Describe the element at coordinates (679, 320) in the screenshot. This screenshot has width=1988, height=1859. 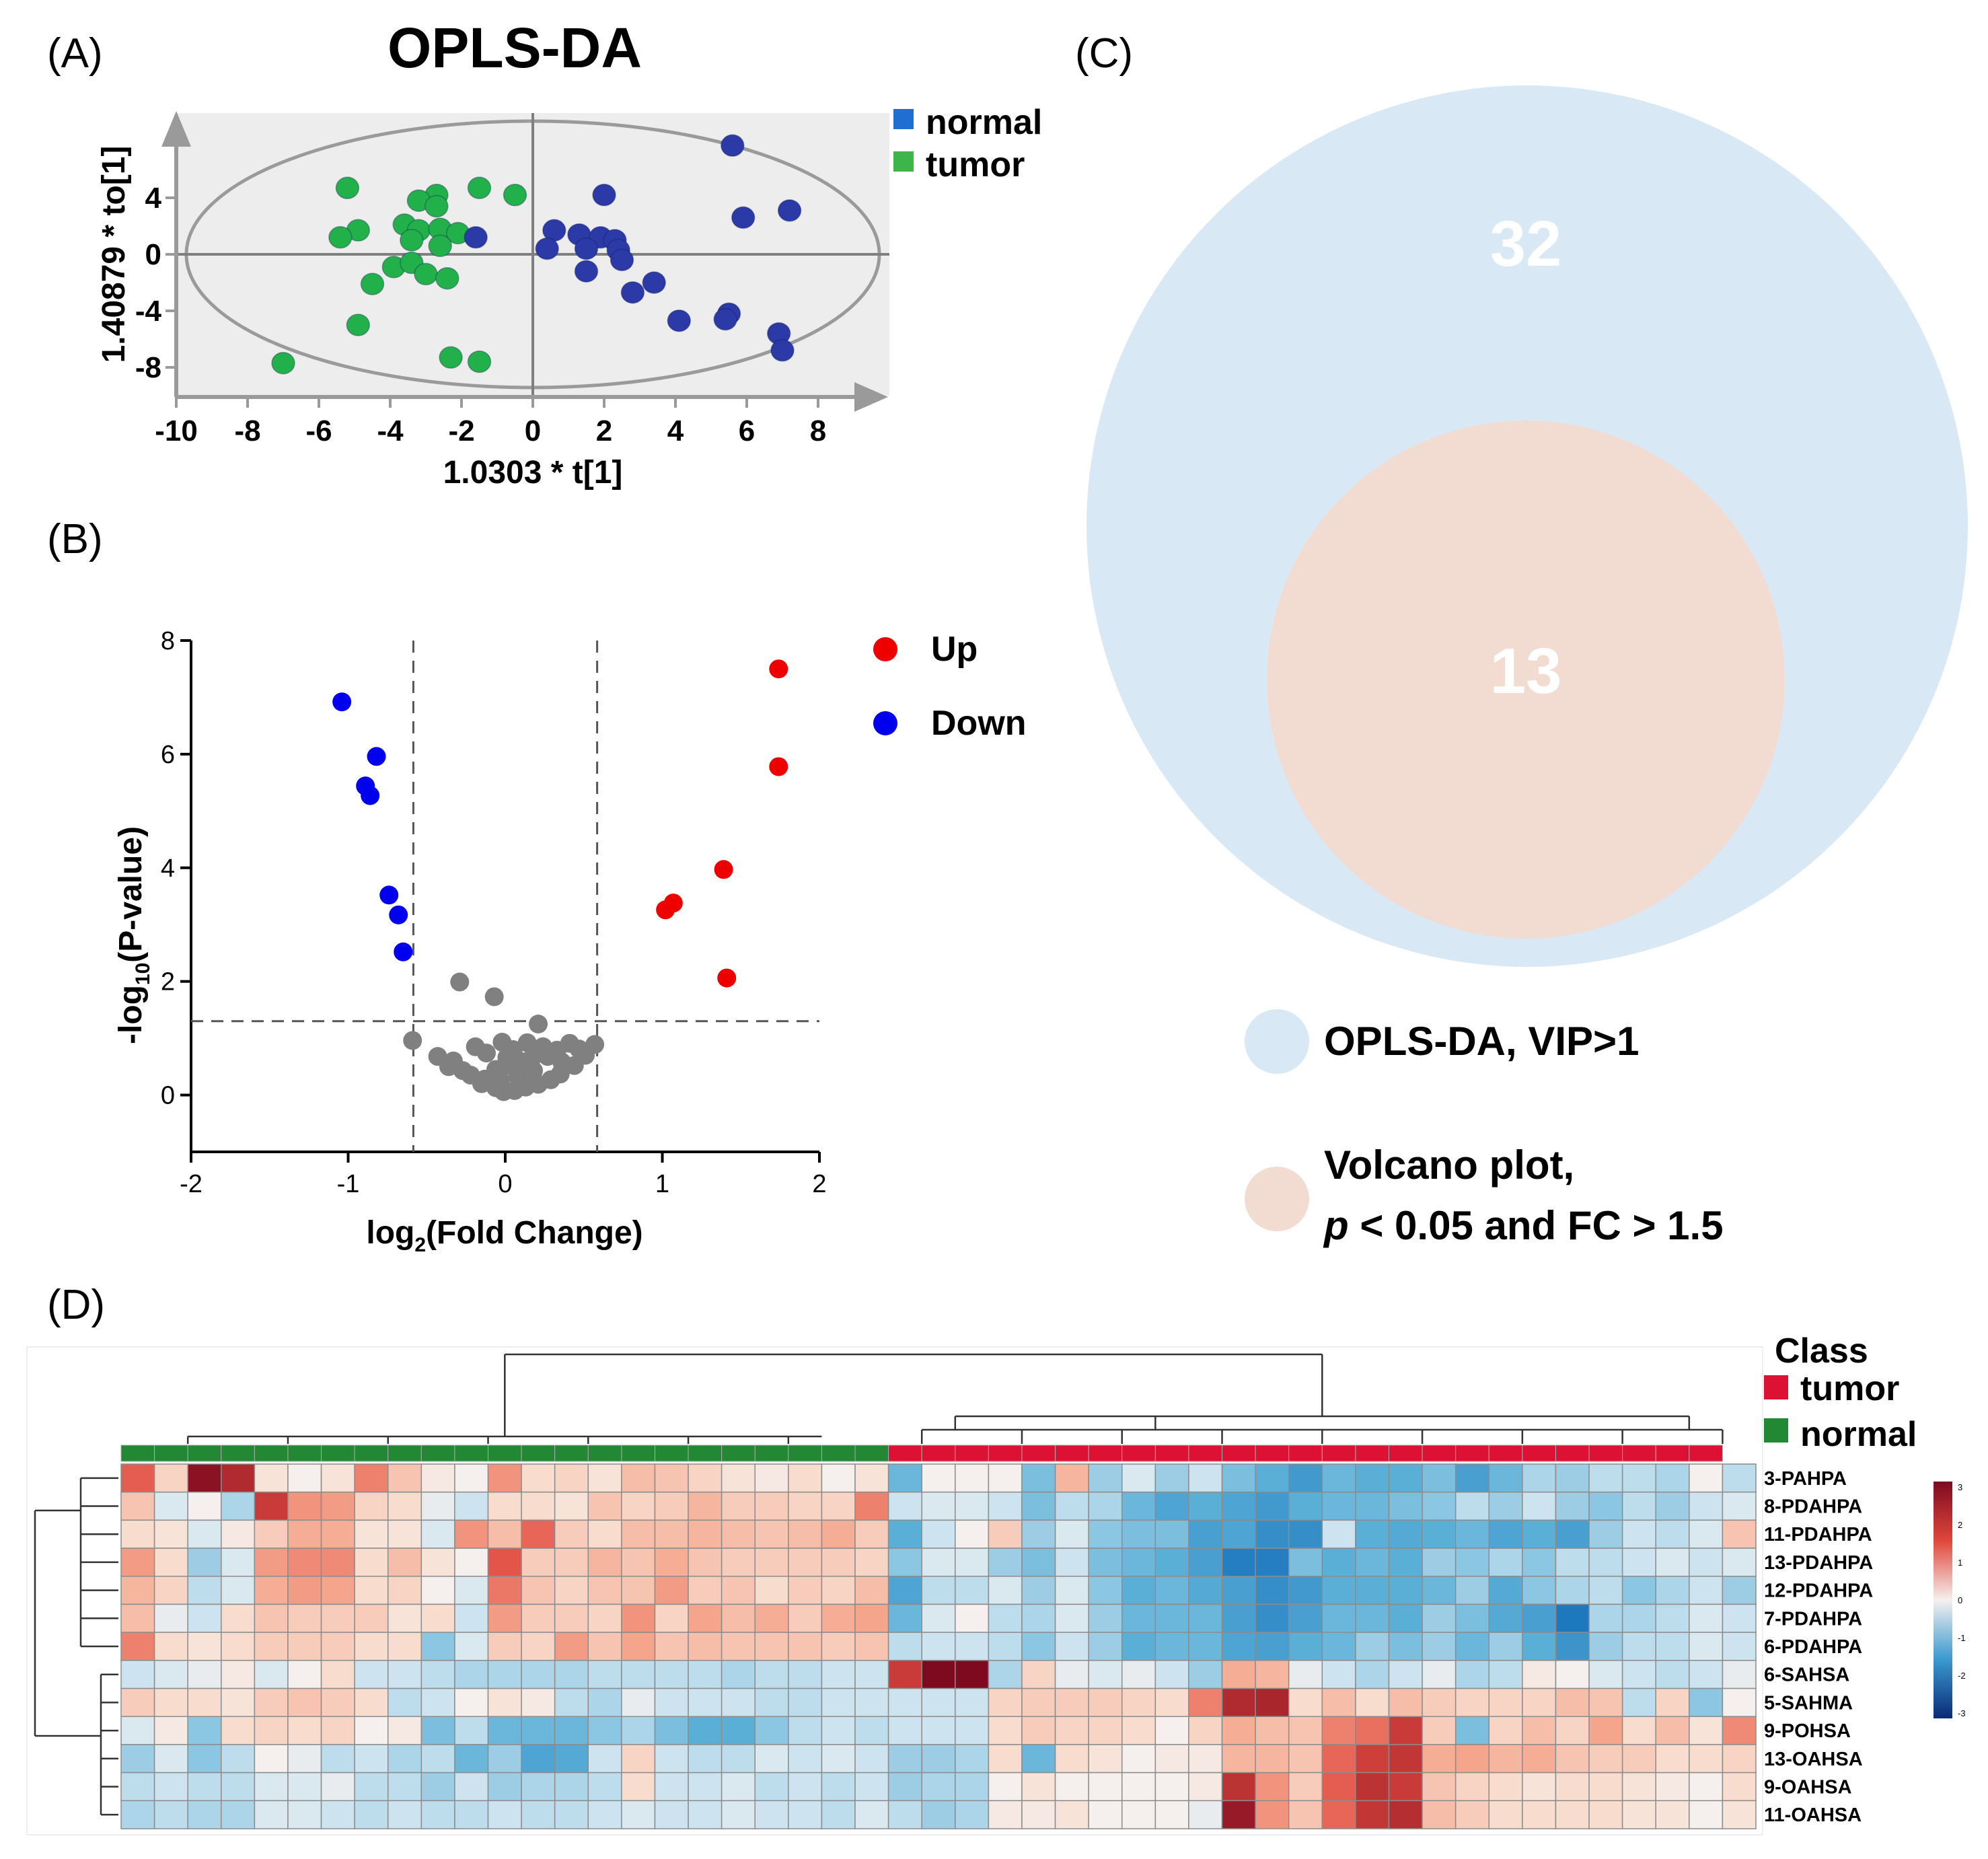
I see `point-normal` at that location.